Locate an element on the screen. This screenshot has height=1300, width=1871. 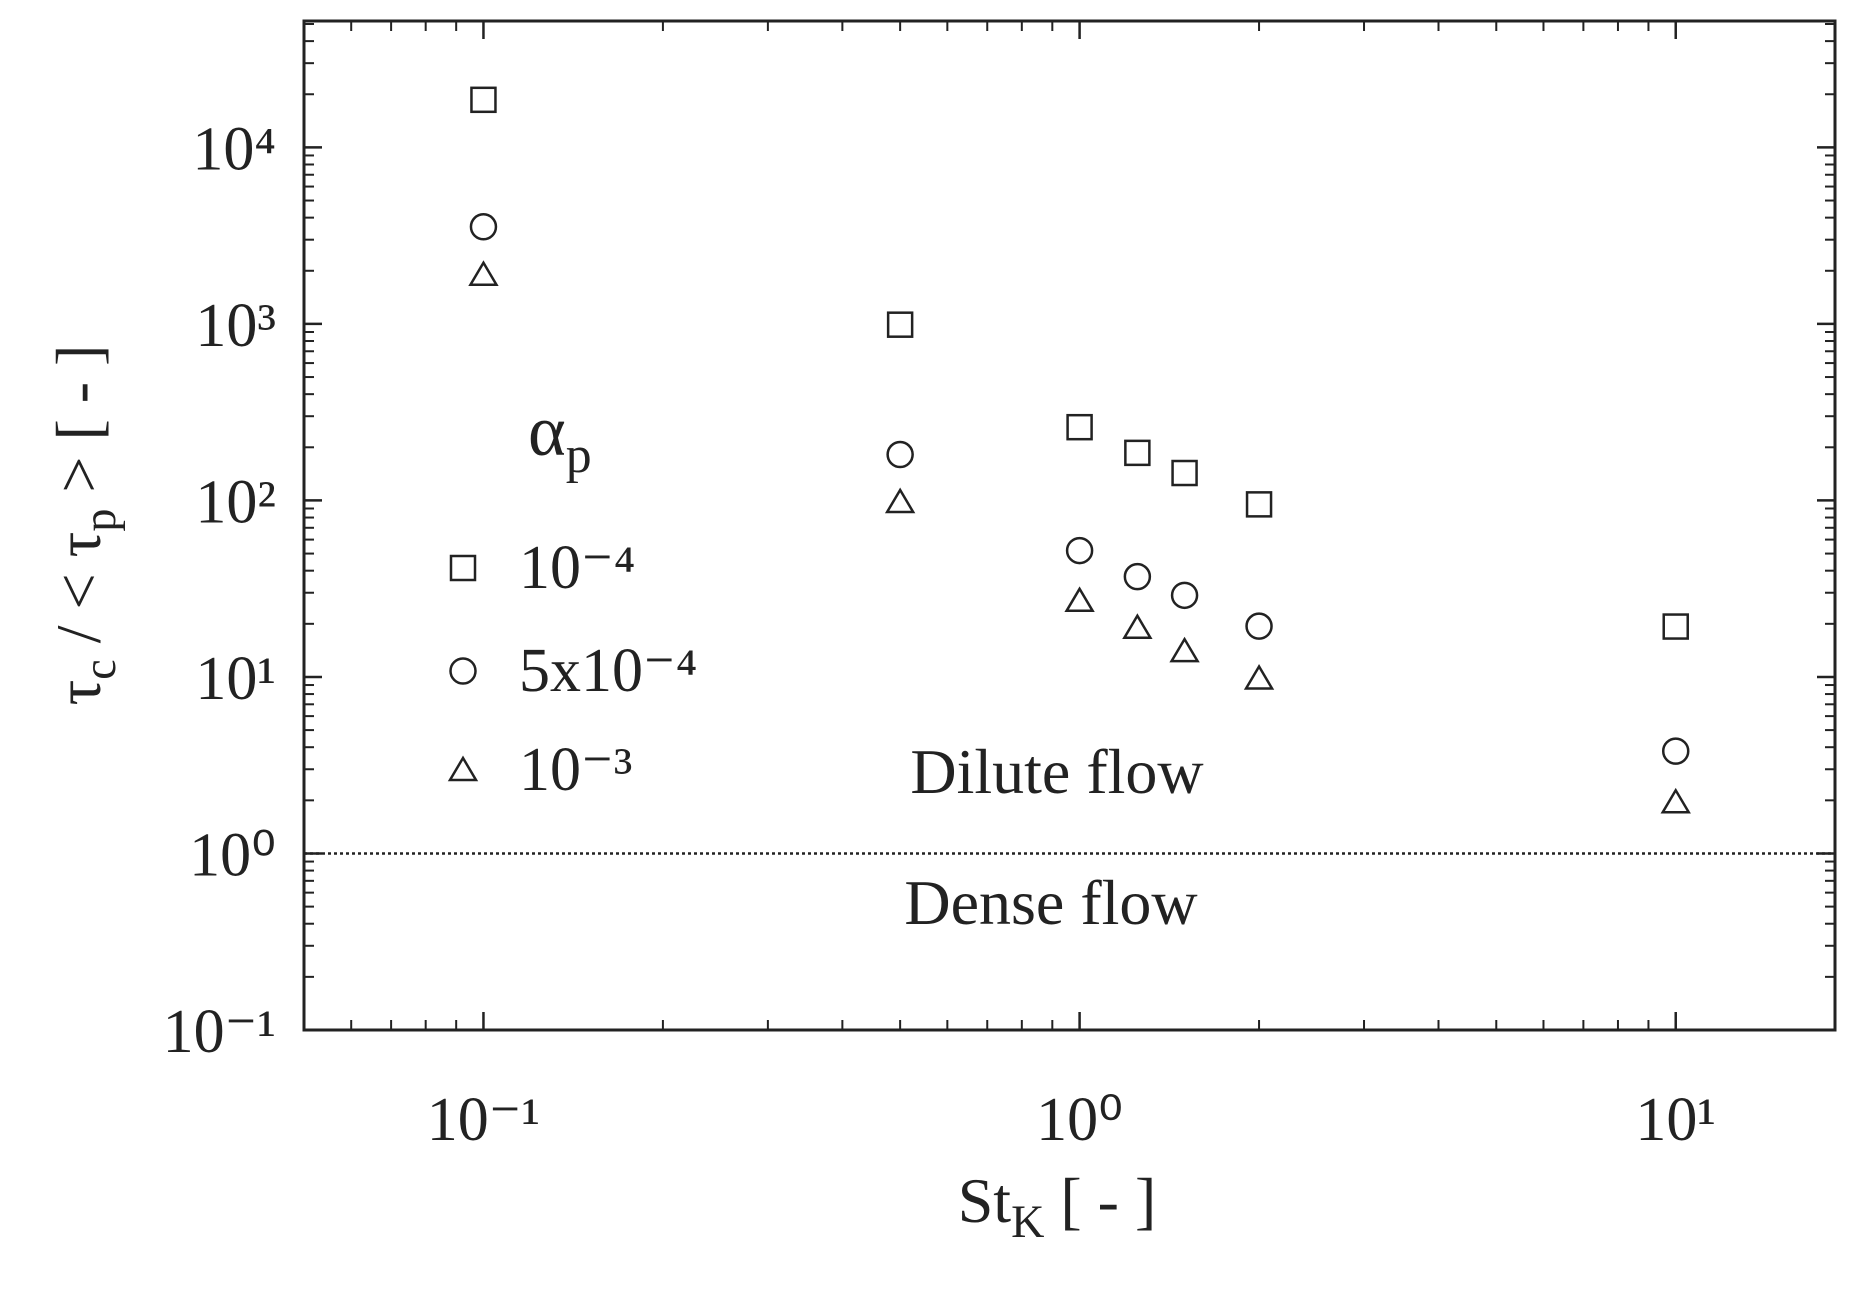
annotation: Dilute flow is located at coordinates (1056, 771).